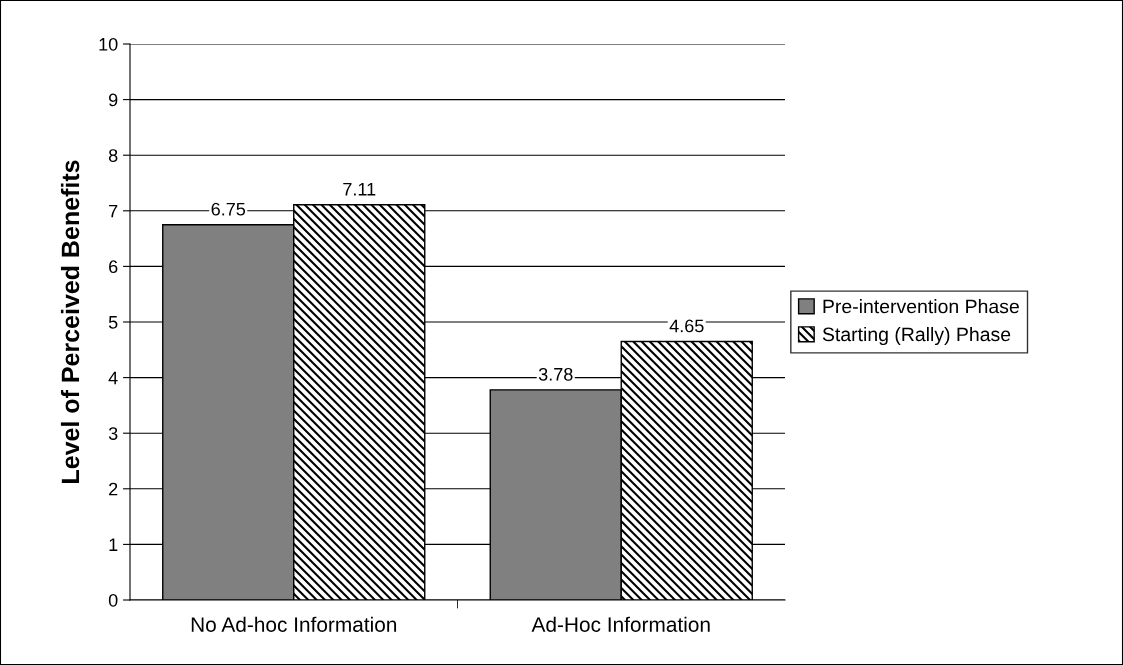 Image resolution: width=1123 pixels, height=665 pixels. I want to click on y-tick-label: 3, so click(113, 433).